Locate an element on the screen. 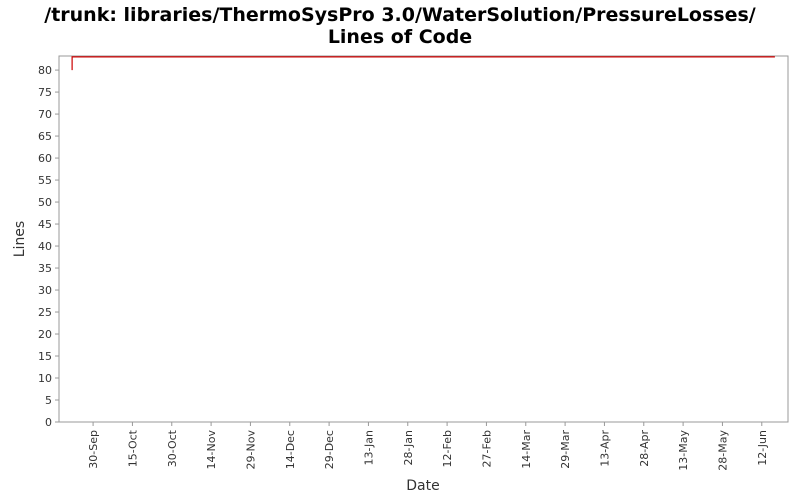 The height and width of the screenshot is (500, 800). x-tick-label: 28-Apr is located at coordinates (644, 448).